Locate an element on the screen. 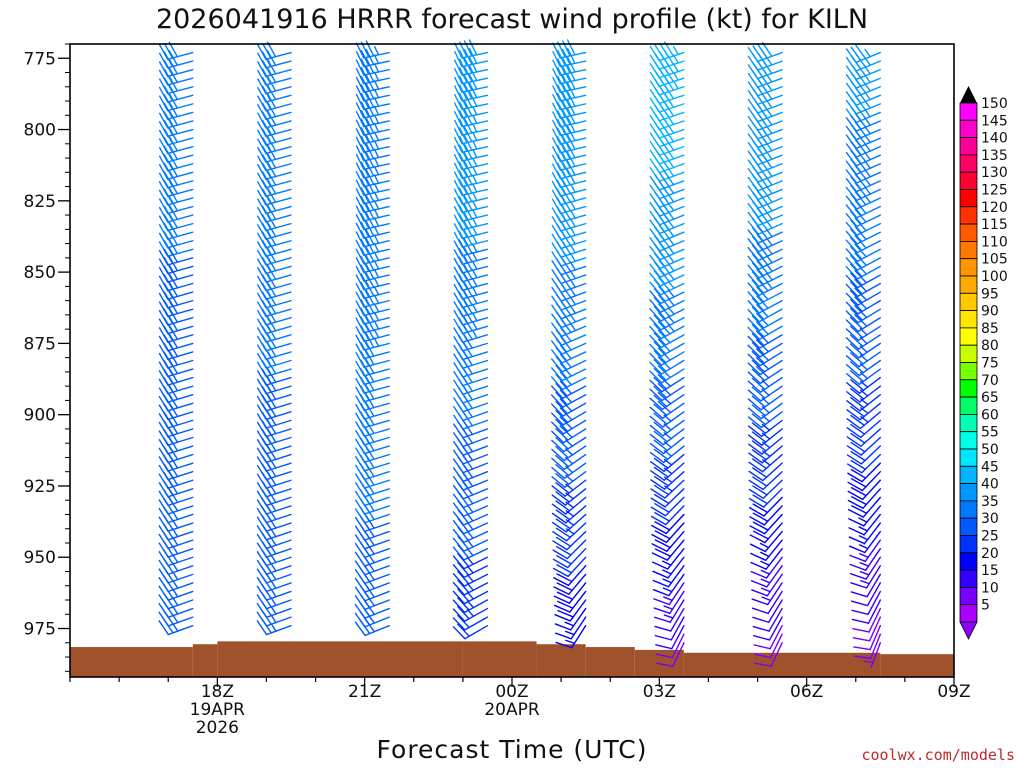 This screenshot has width=1024, height=768. y-tick-label: 900 is located at coordinates (40, 416).